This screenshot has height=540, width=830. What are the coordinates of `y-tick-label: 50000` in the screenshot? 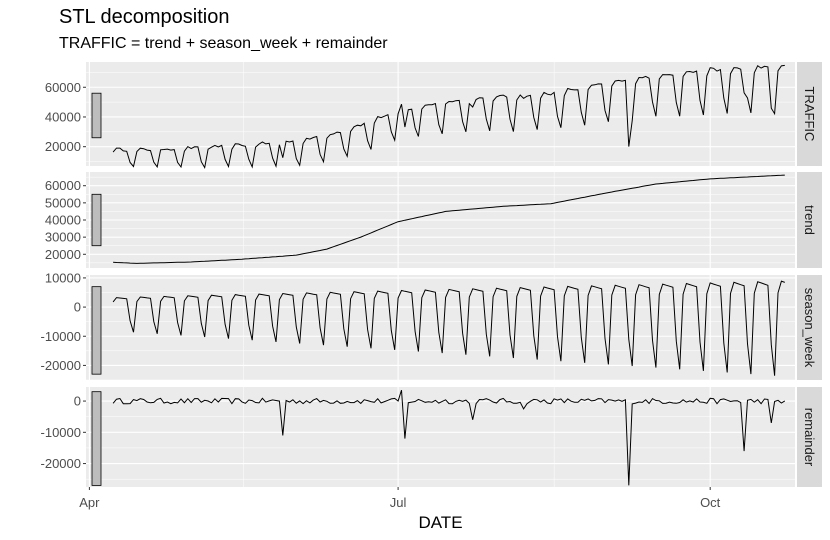 It's located at (63, 202).